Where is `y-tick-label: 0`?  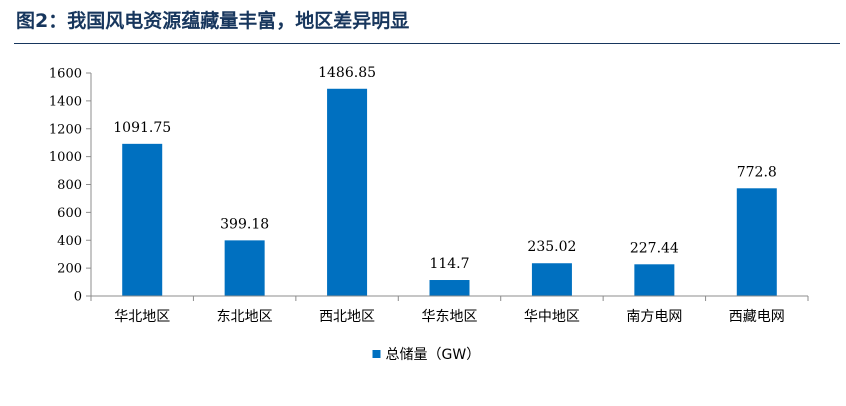
y-tick-label: 0 is located at coordinates (78, 297).